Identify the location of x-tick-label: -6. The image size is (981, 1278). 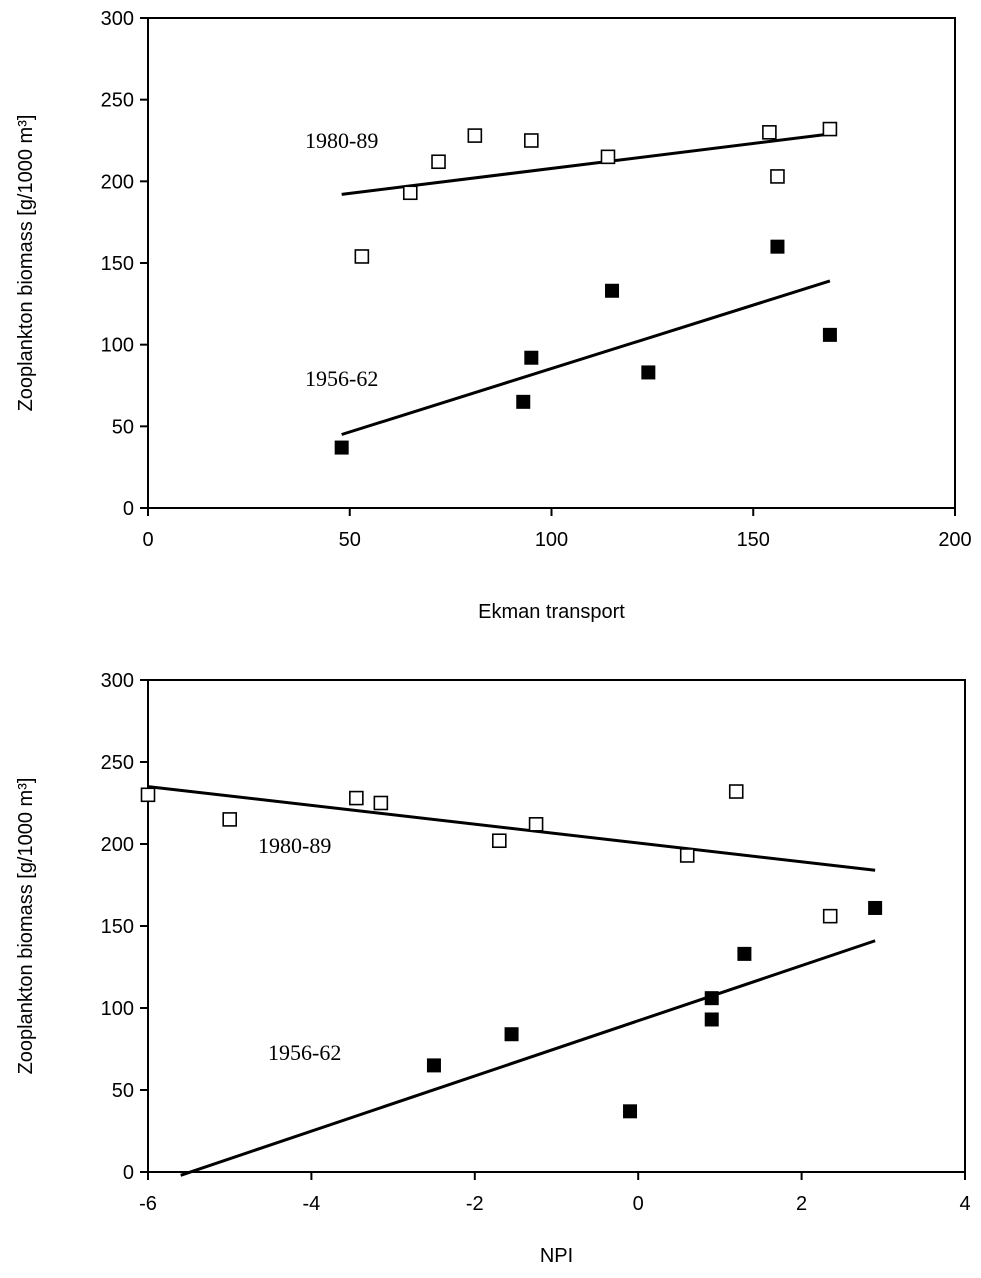
(148, 1204).